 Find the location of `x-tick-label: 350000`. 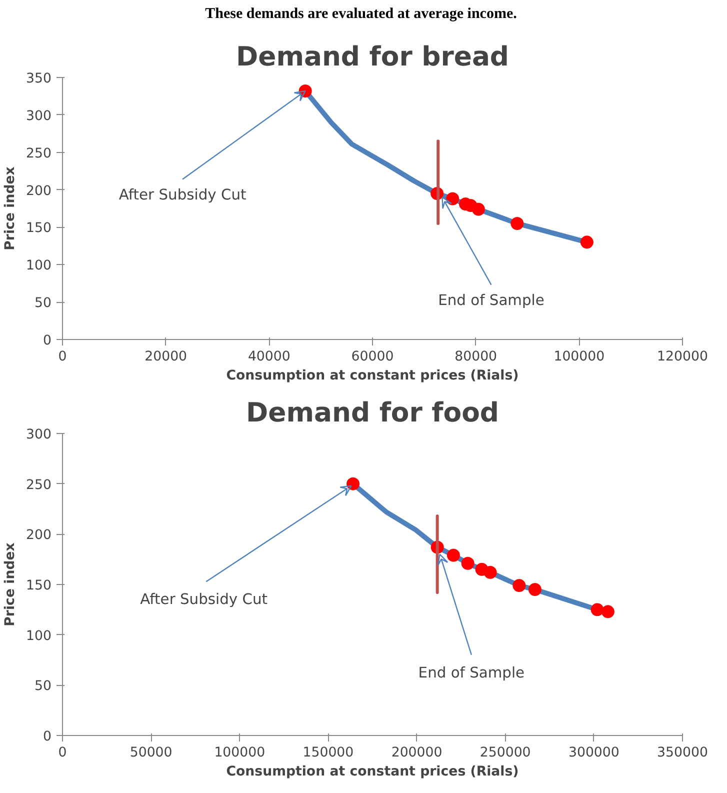

x-tick-label: 350000 is located at coordinates (682, 753).